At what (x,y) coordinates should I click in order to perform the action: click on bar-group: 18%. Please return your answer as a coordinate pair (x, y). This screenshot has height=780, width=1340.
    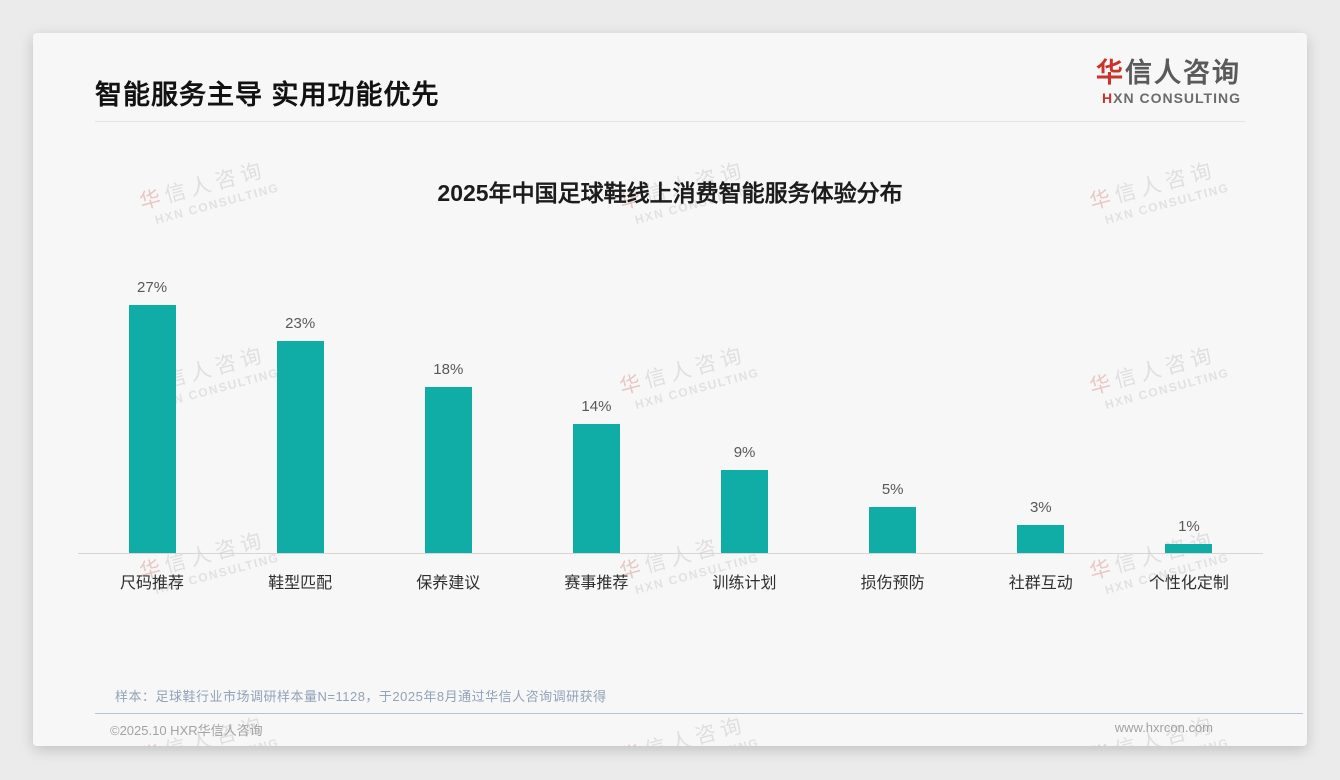
    Looking at the image, I should click on (448, 457).